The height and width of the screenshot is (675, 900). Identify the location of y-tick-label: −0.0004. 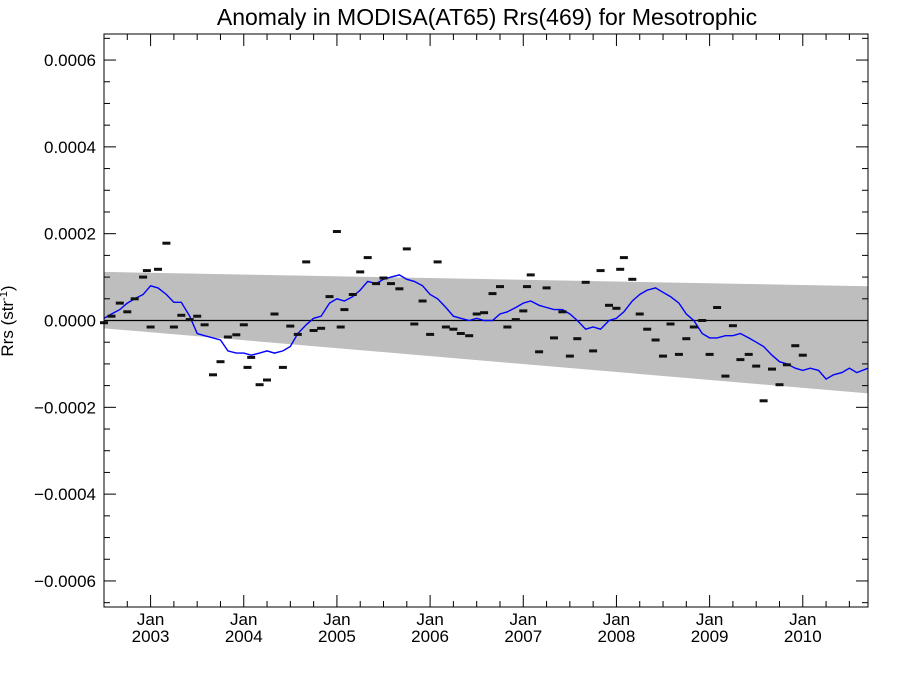
(65, 494).